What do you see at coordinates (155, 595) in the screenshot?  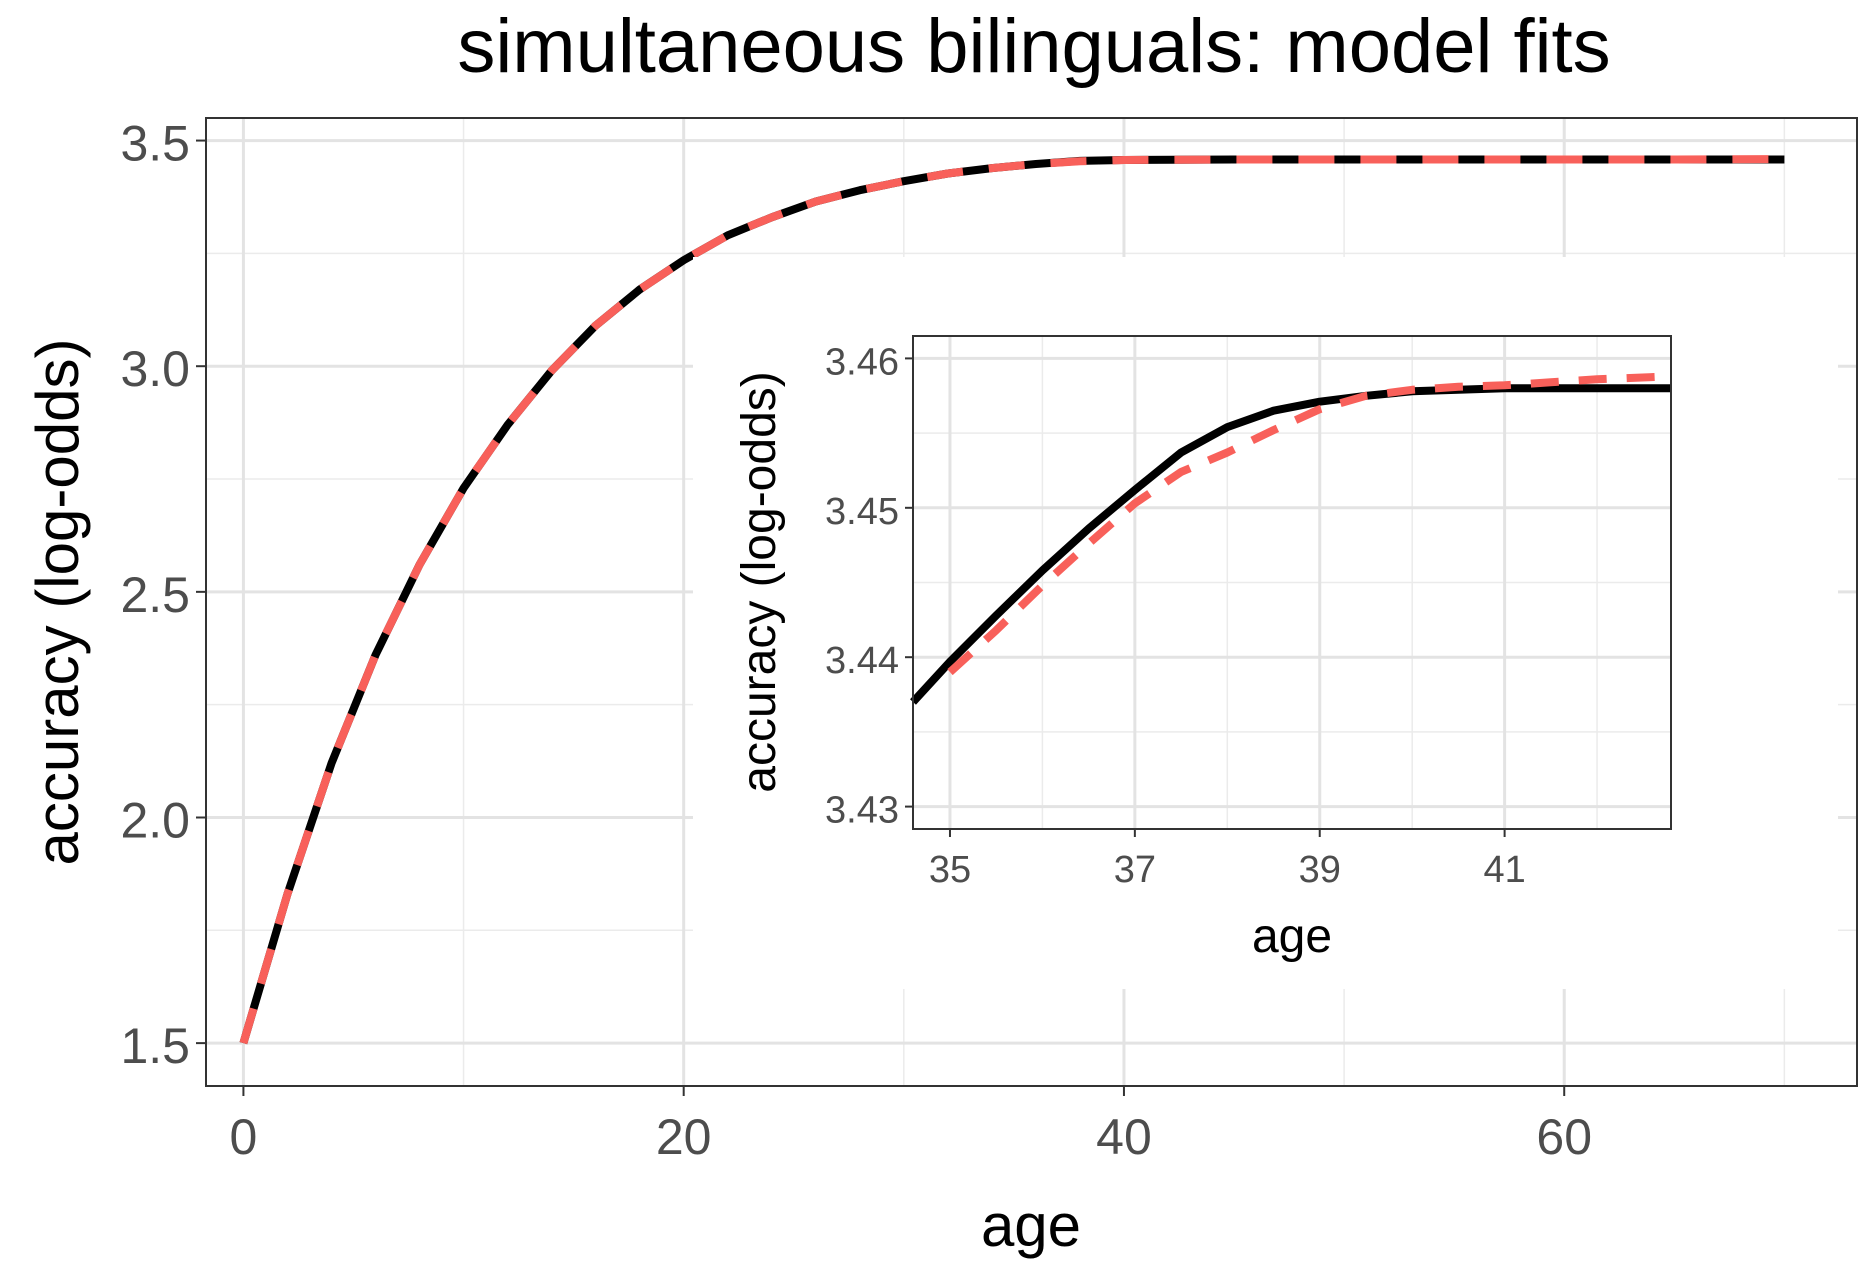 I see `main-y-tick-label: 2.5` at bounding box center [155, 595].